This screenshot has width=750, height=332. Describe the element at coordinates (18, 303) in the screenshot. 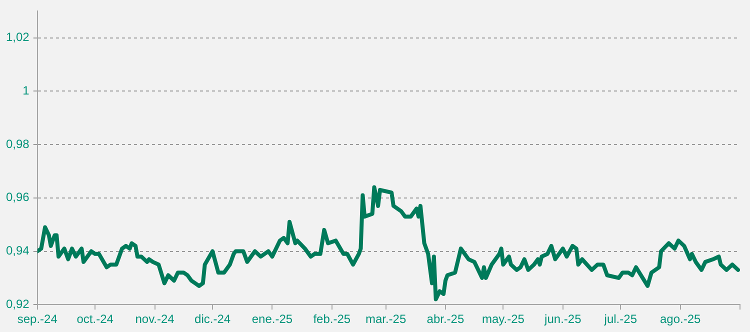

I see `y-tick-label: 0,92` at that location.